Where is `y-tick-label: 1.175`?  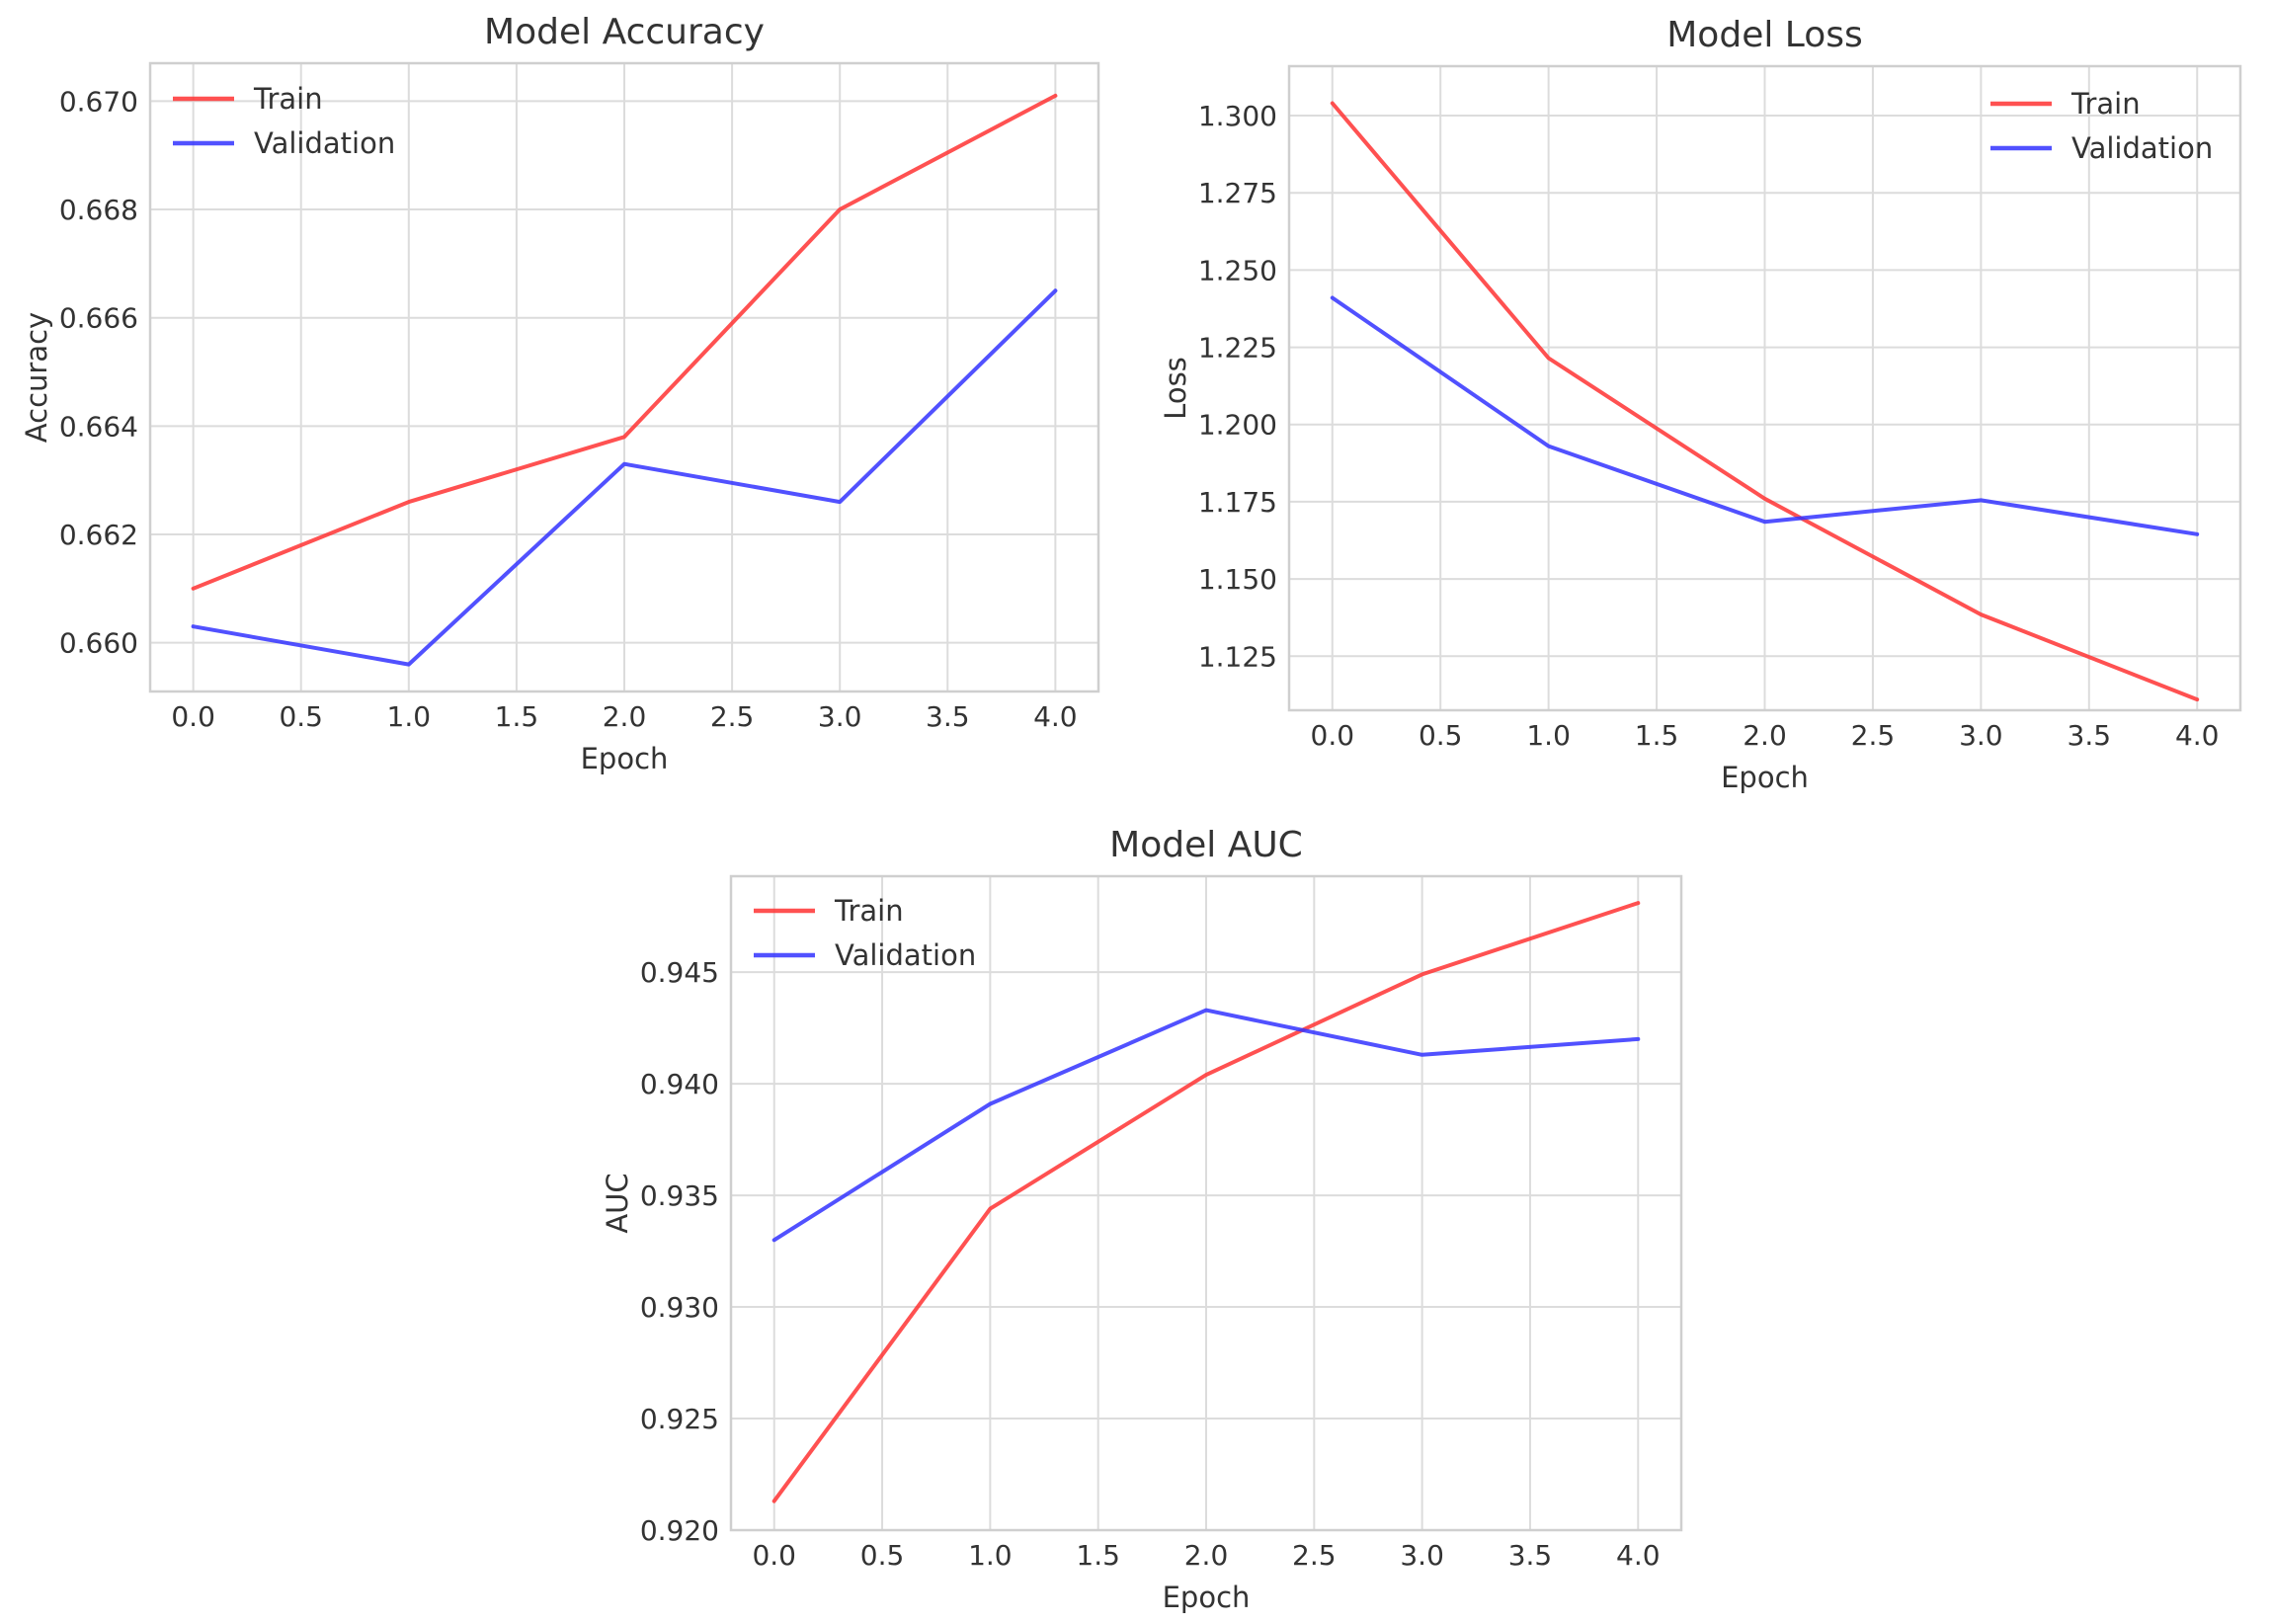
y-tick-label: 1.175 is located at coordinates (1237, 502).